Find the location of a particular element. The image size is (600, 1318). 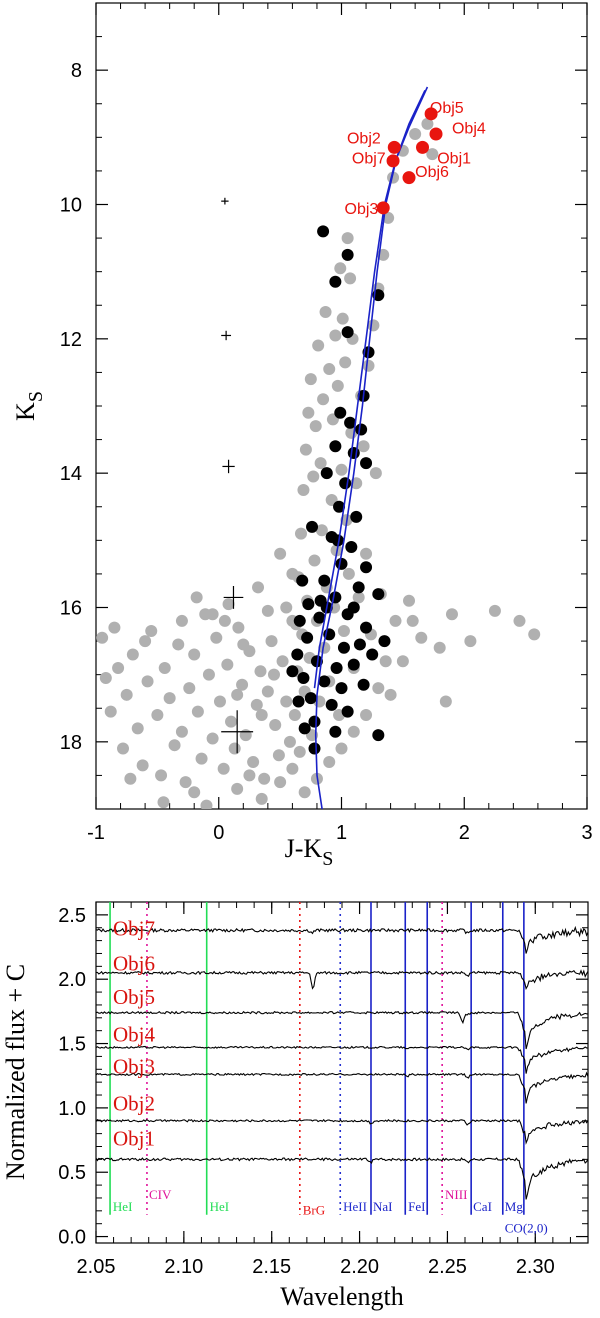

cmd-y-tick-label: 18 is located at coordinates (71, 743).